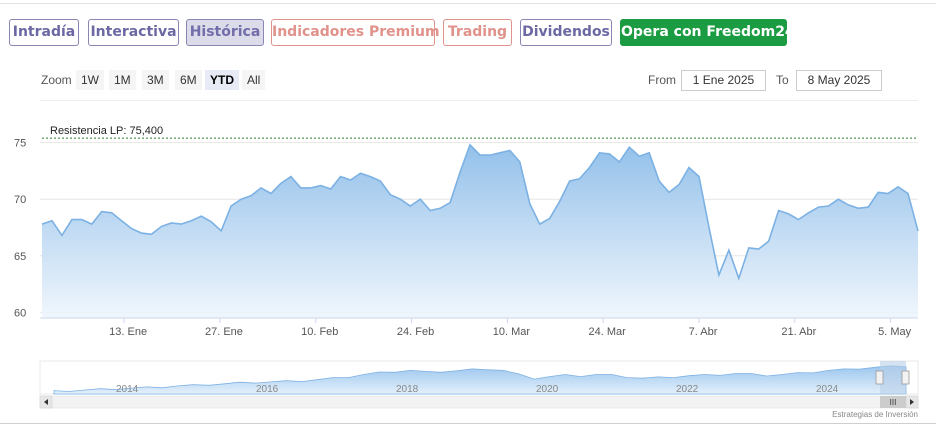 The width and height of the screenshot is (936, 430). What do you see at coordinates (44, 32) in the screenshot?
I see `tab-intradia: Intradía` at bounding box center [44, 32].